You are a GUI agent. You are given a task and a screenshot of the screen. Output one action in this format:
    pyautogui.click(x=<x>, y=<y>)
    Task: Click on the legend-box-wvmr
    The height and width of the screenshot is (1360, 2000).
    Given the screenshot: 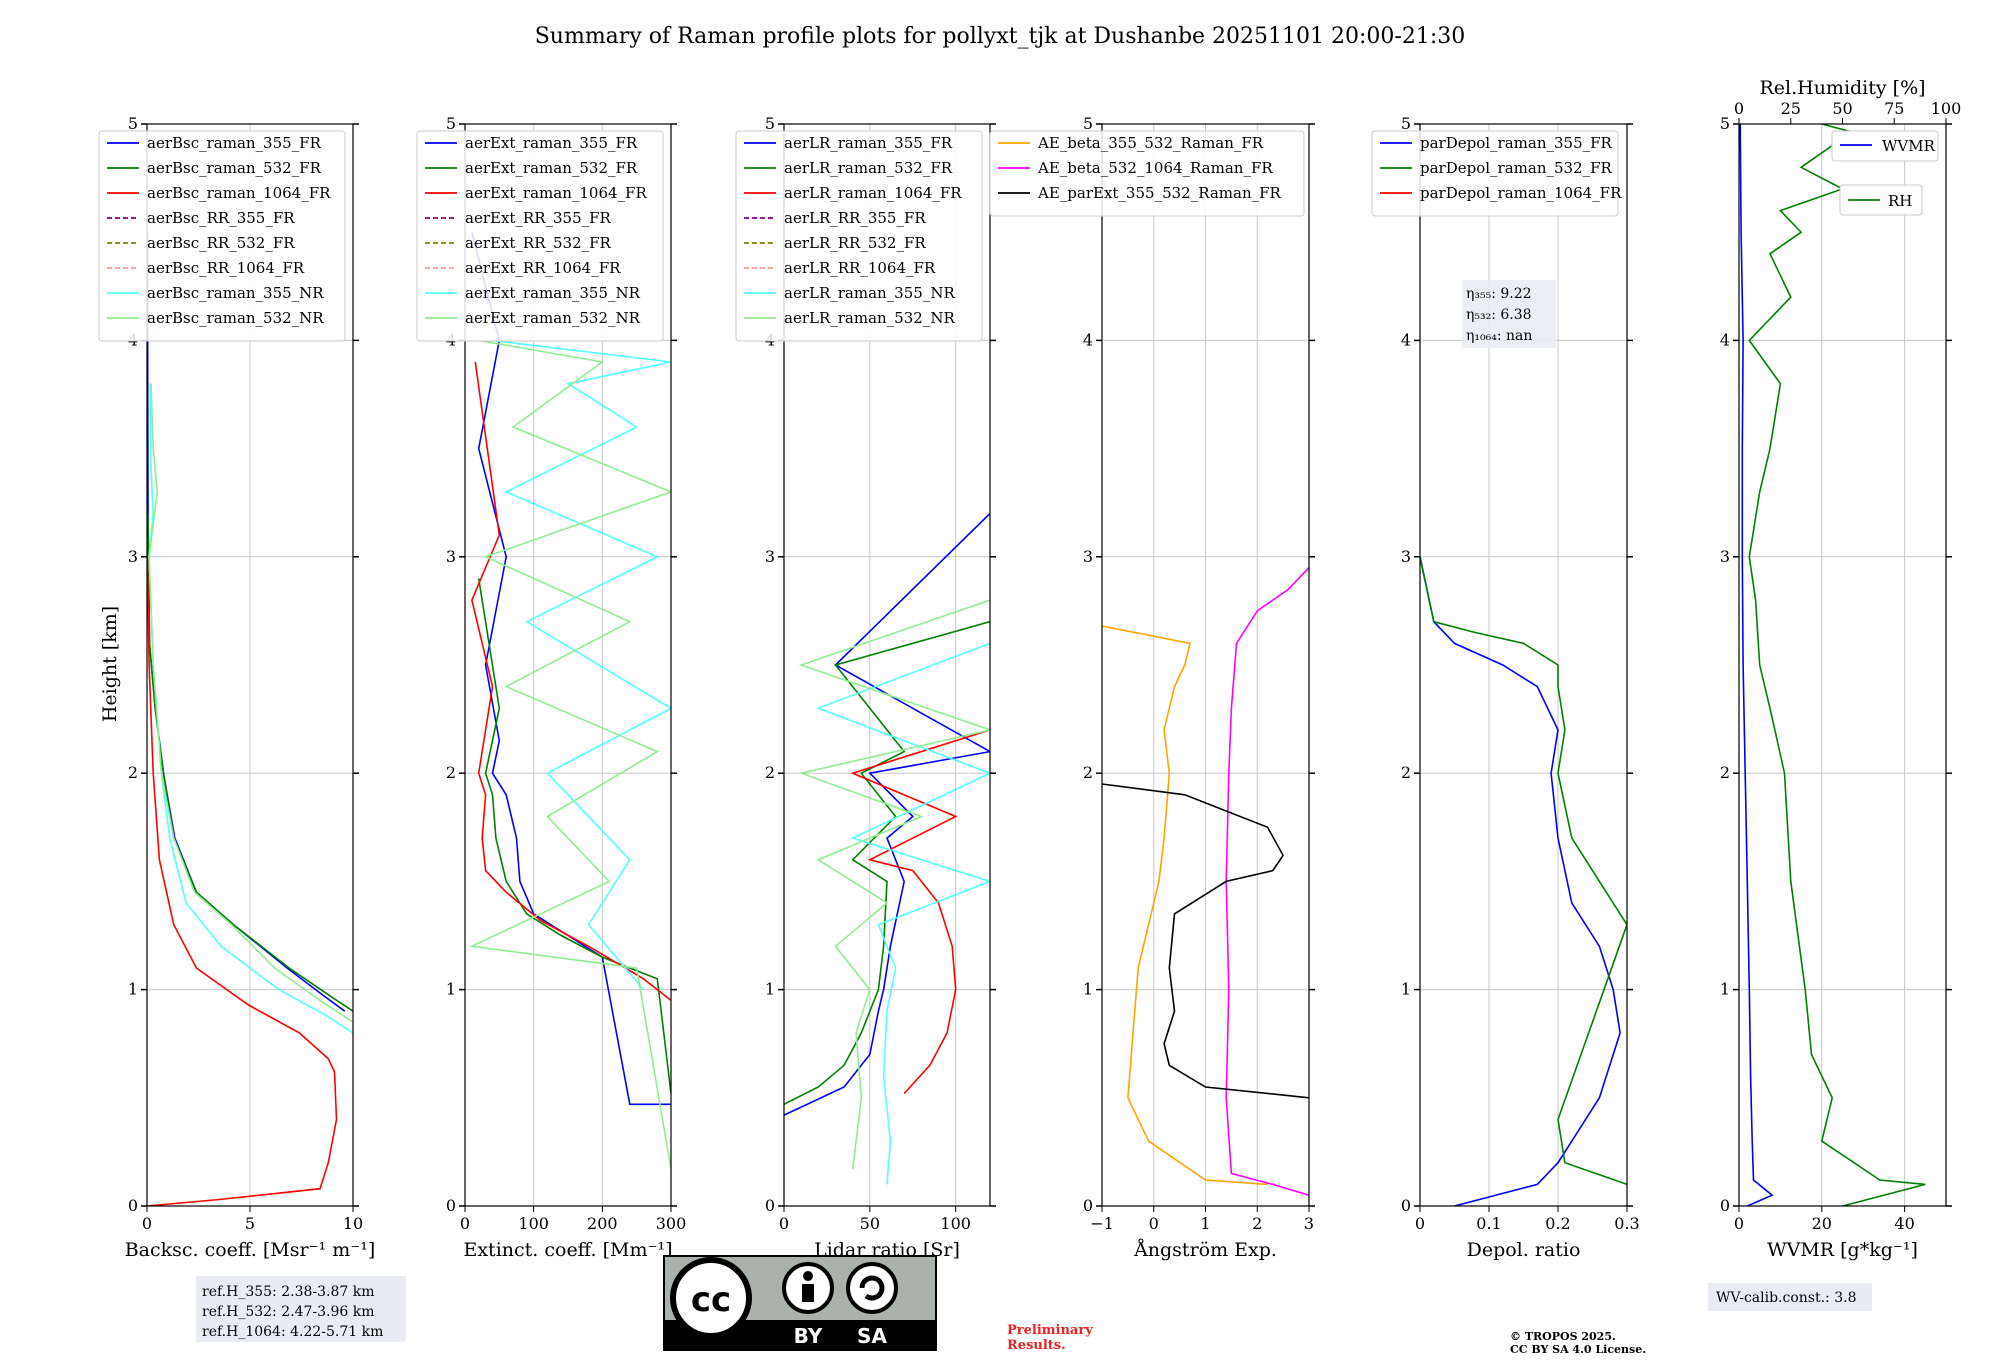 What is the action you would take?
    pyautogui.click(x=1885, y=146)
    